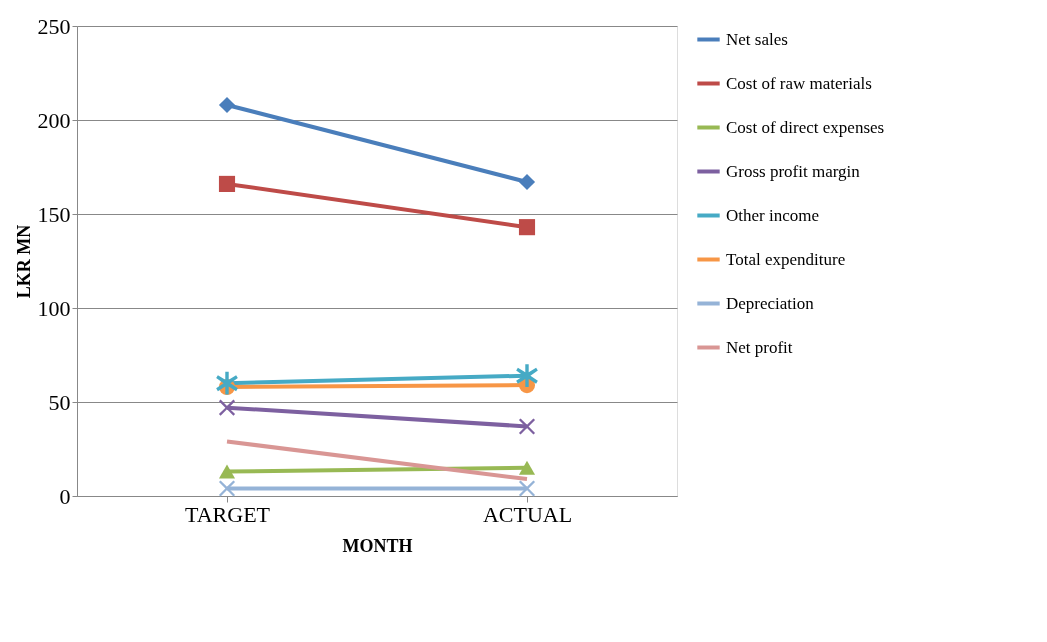 This screenshot has width=1047, height=642. What do you see at coordinates (59, 402) in the screenshot?
I see `y-tick-label: 50` at bounding box center [59, 402].